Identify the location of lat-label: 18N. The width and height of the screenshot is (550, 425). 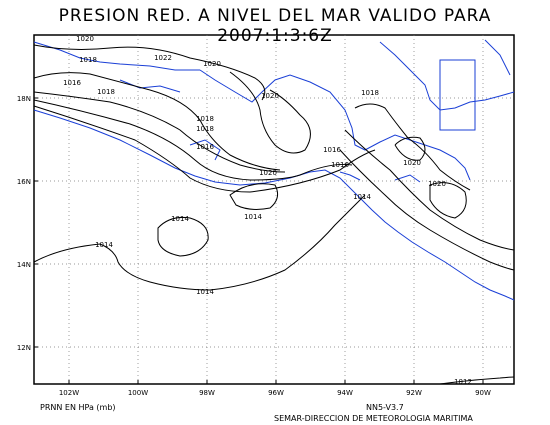
(24, 99).